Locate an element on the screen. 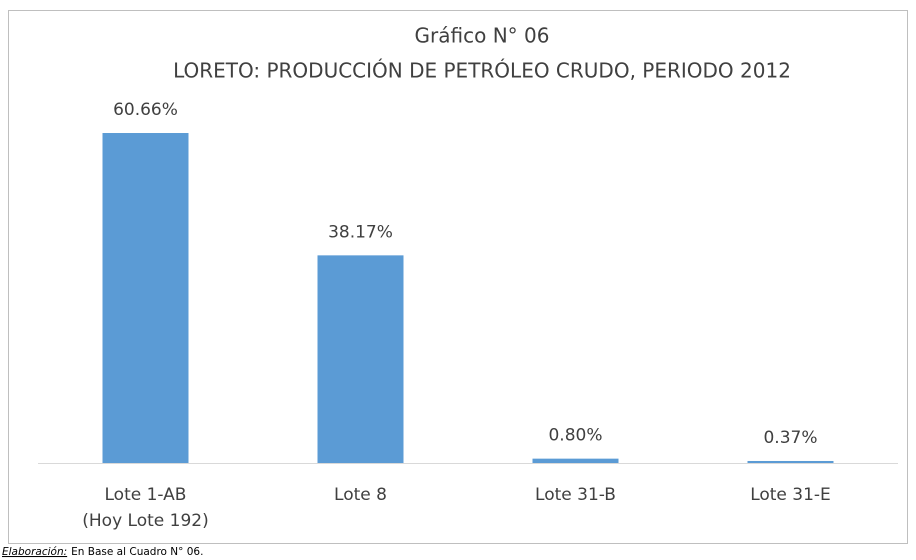 The width and height of the screenshot is (916, 560). x-tick-label: Lote 31-B is located at coordinates (575, 495).